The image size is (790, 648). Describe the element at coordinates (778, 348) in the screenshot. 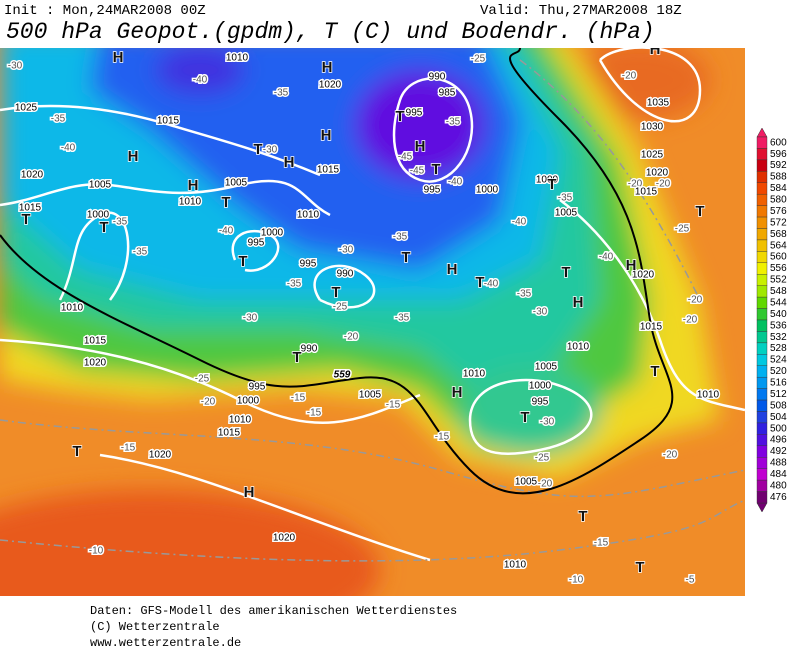

I see `colorbar-label: 528` at that location.